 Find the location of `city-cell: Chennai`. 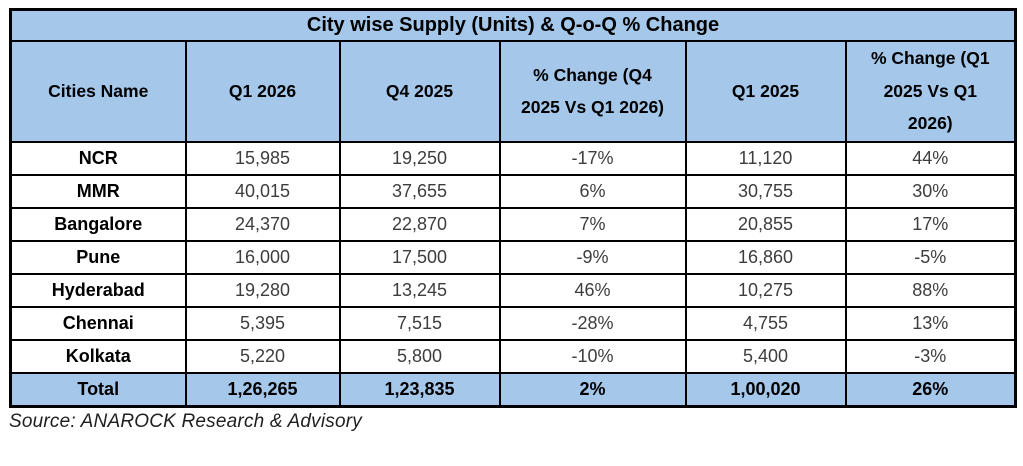

city-cell: Chennai is located at coordinates (98, 323).